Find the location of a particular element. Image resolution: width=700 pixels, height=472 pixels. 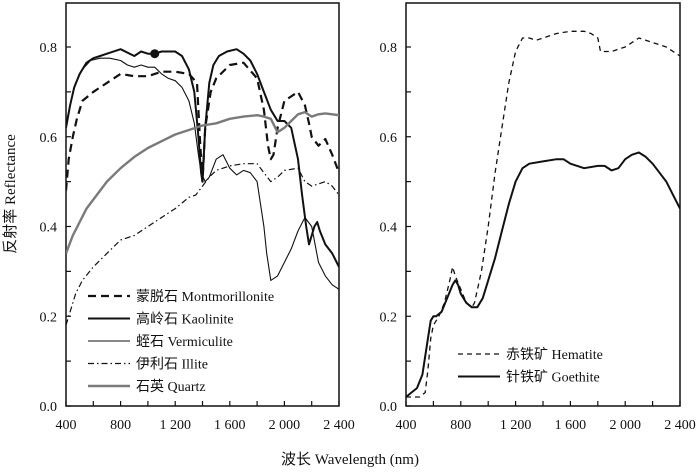

legend-label: 赤铁矿 Hematite is located at coordinates (554, 355).